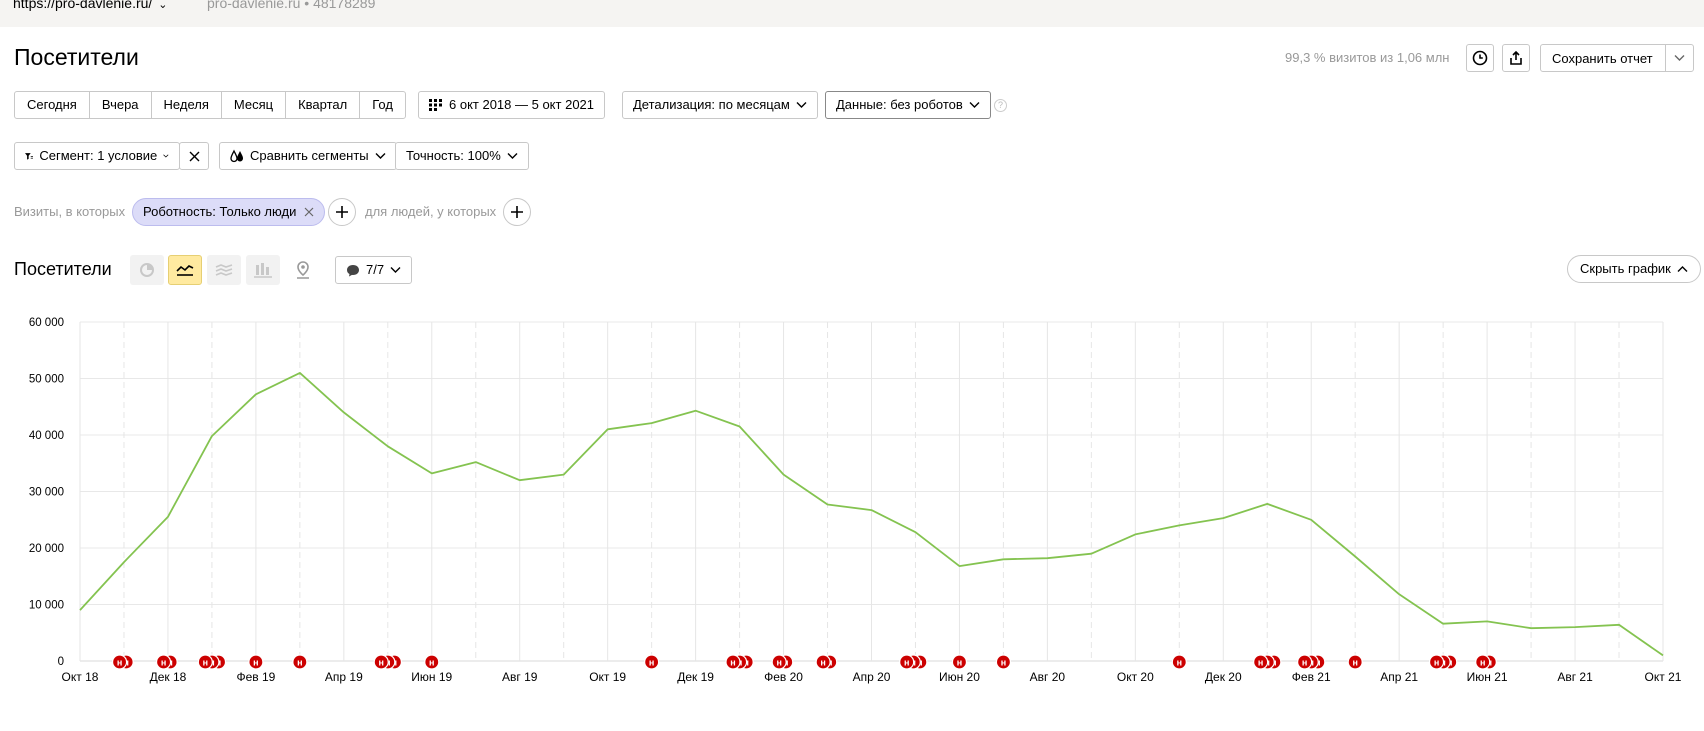 The height and width of the screenshot is (731, 1704). What do you see at coordinates (263, 270) in the screenshot?
I see `chart-type-bar` at bounding box center [263, 270].